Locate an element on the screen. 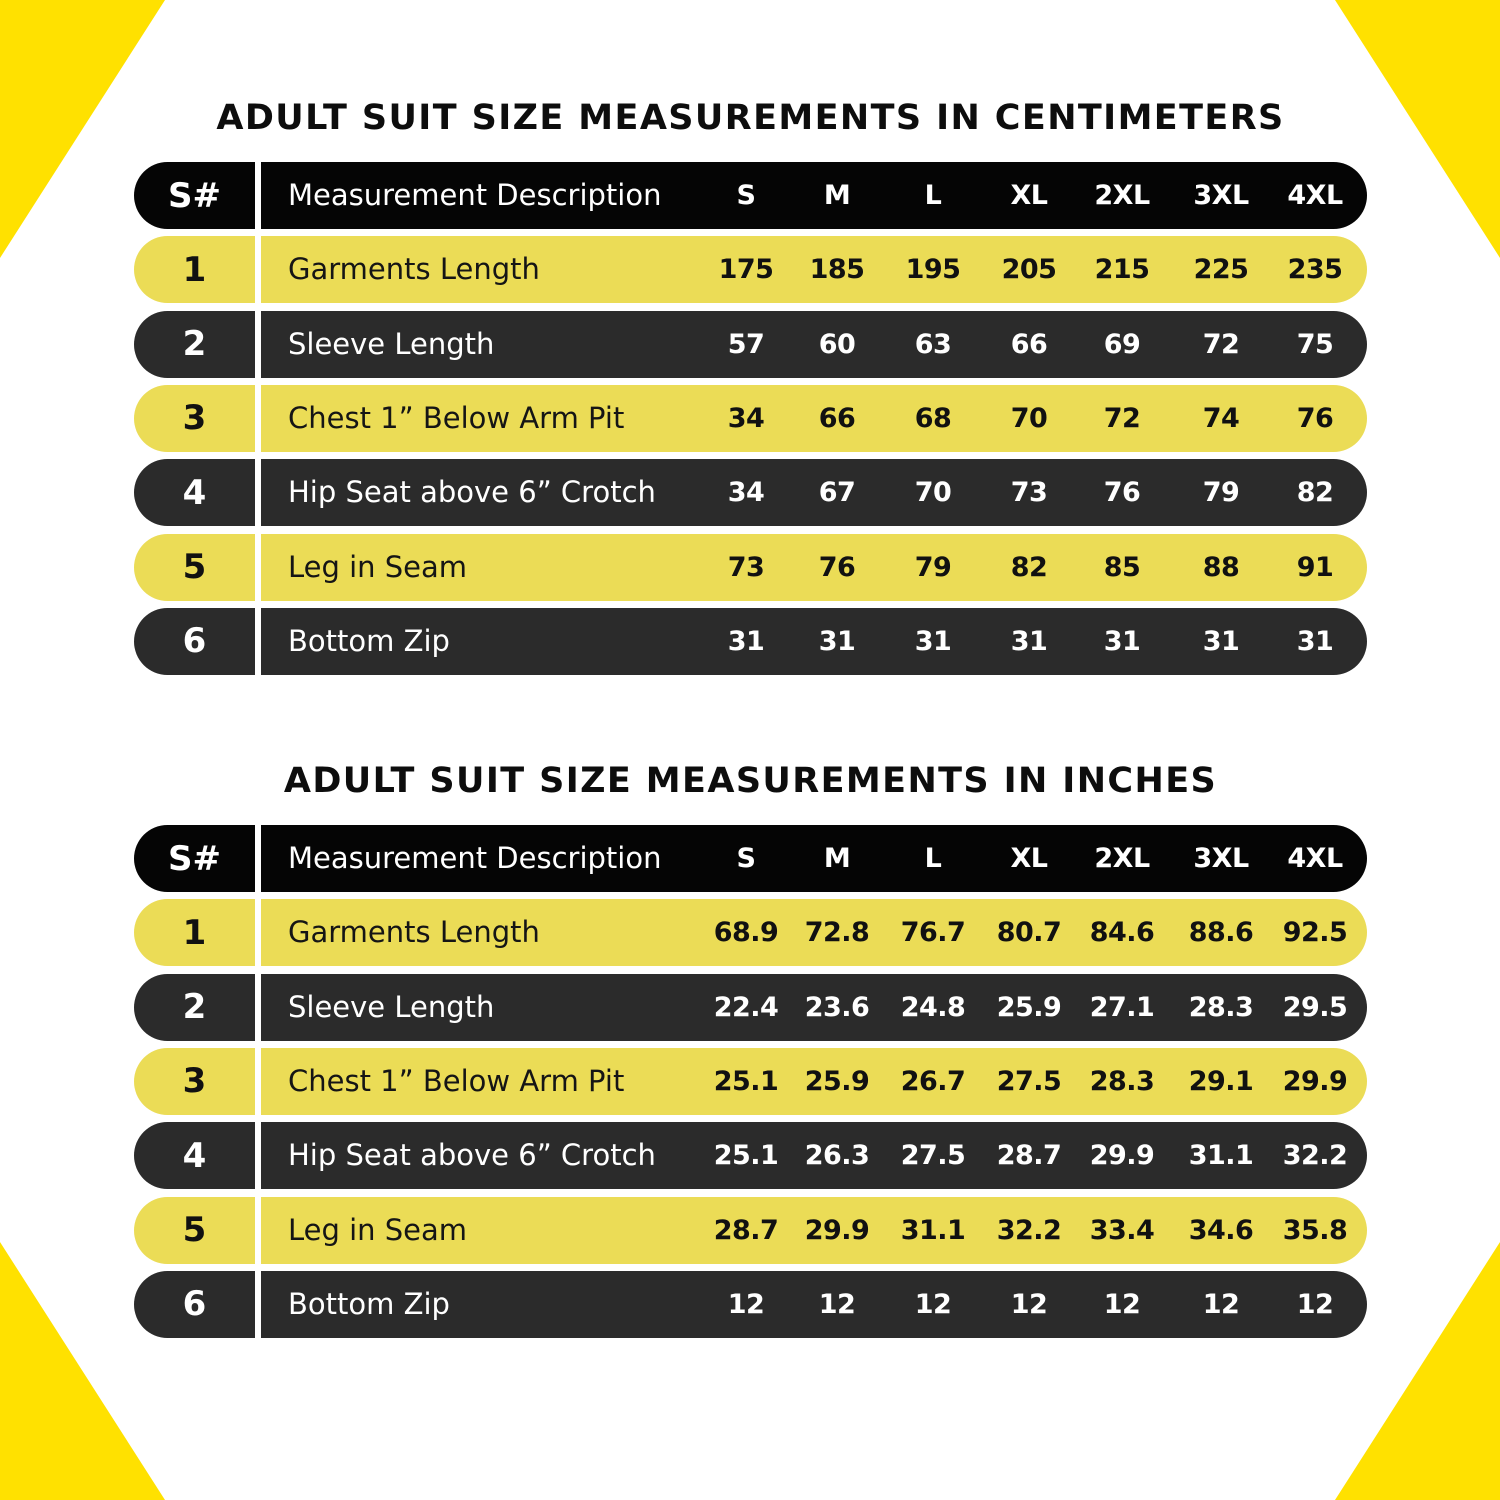  measurement-value: 235 is located at coordinates (1315, 270).